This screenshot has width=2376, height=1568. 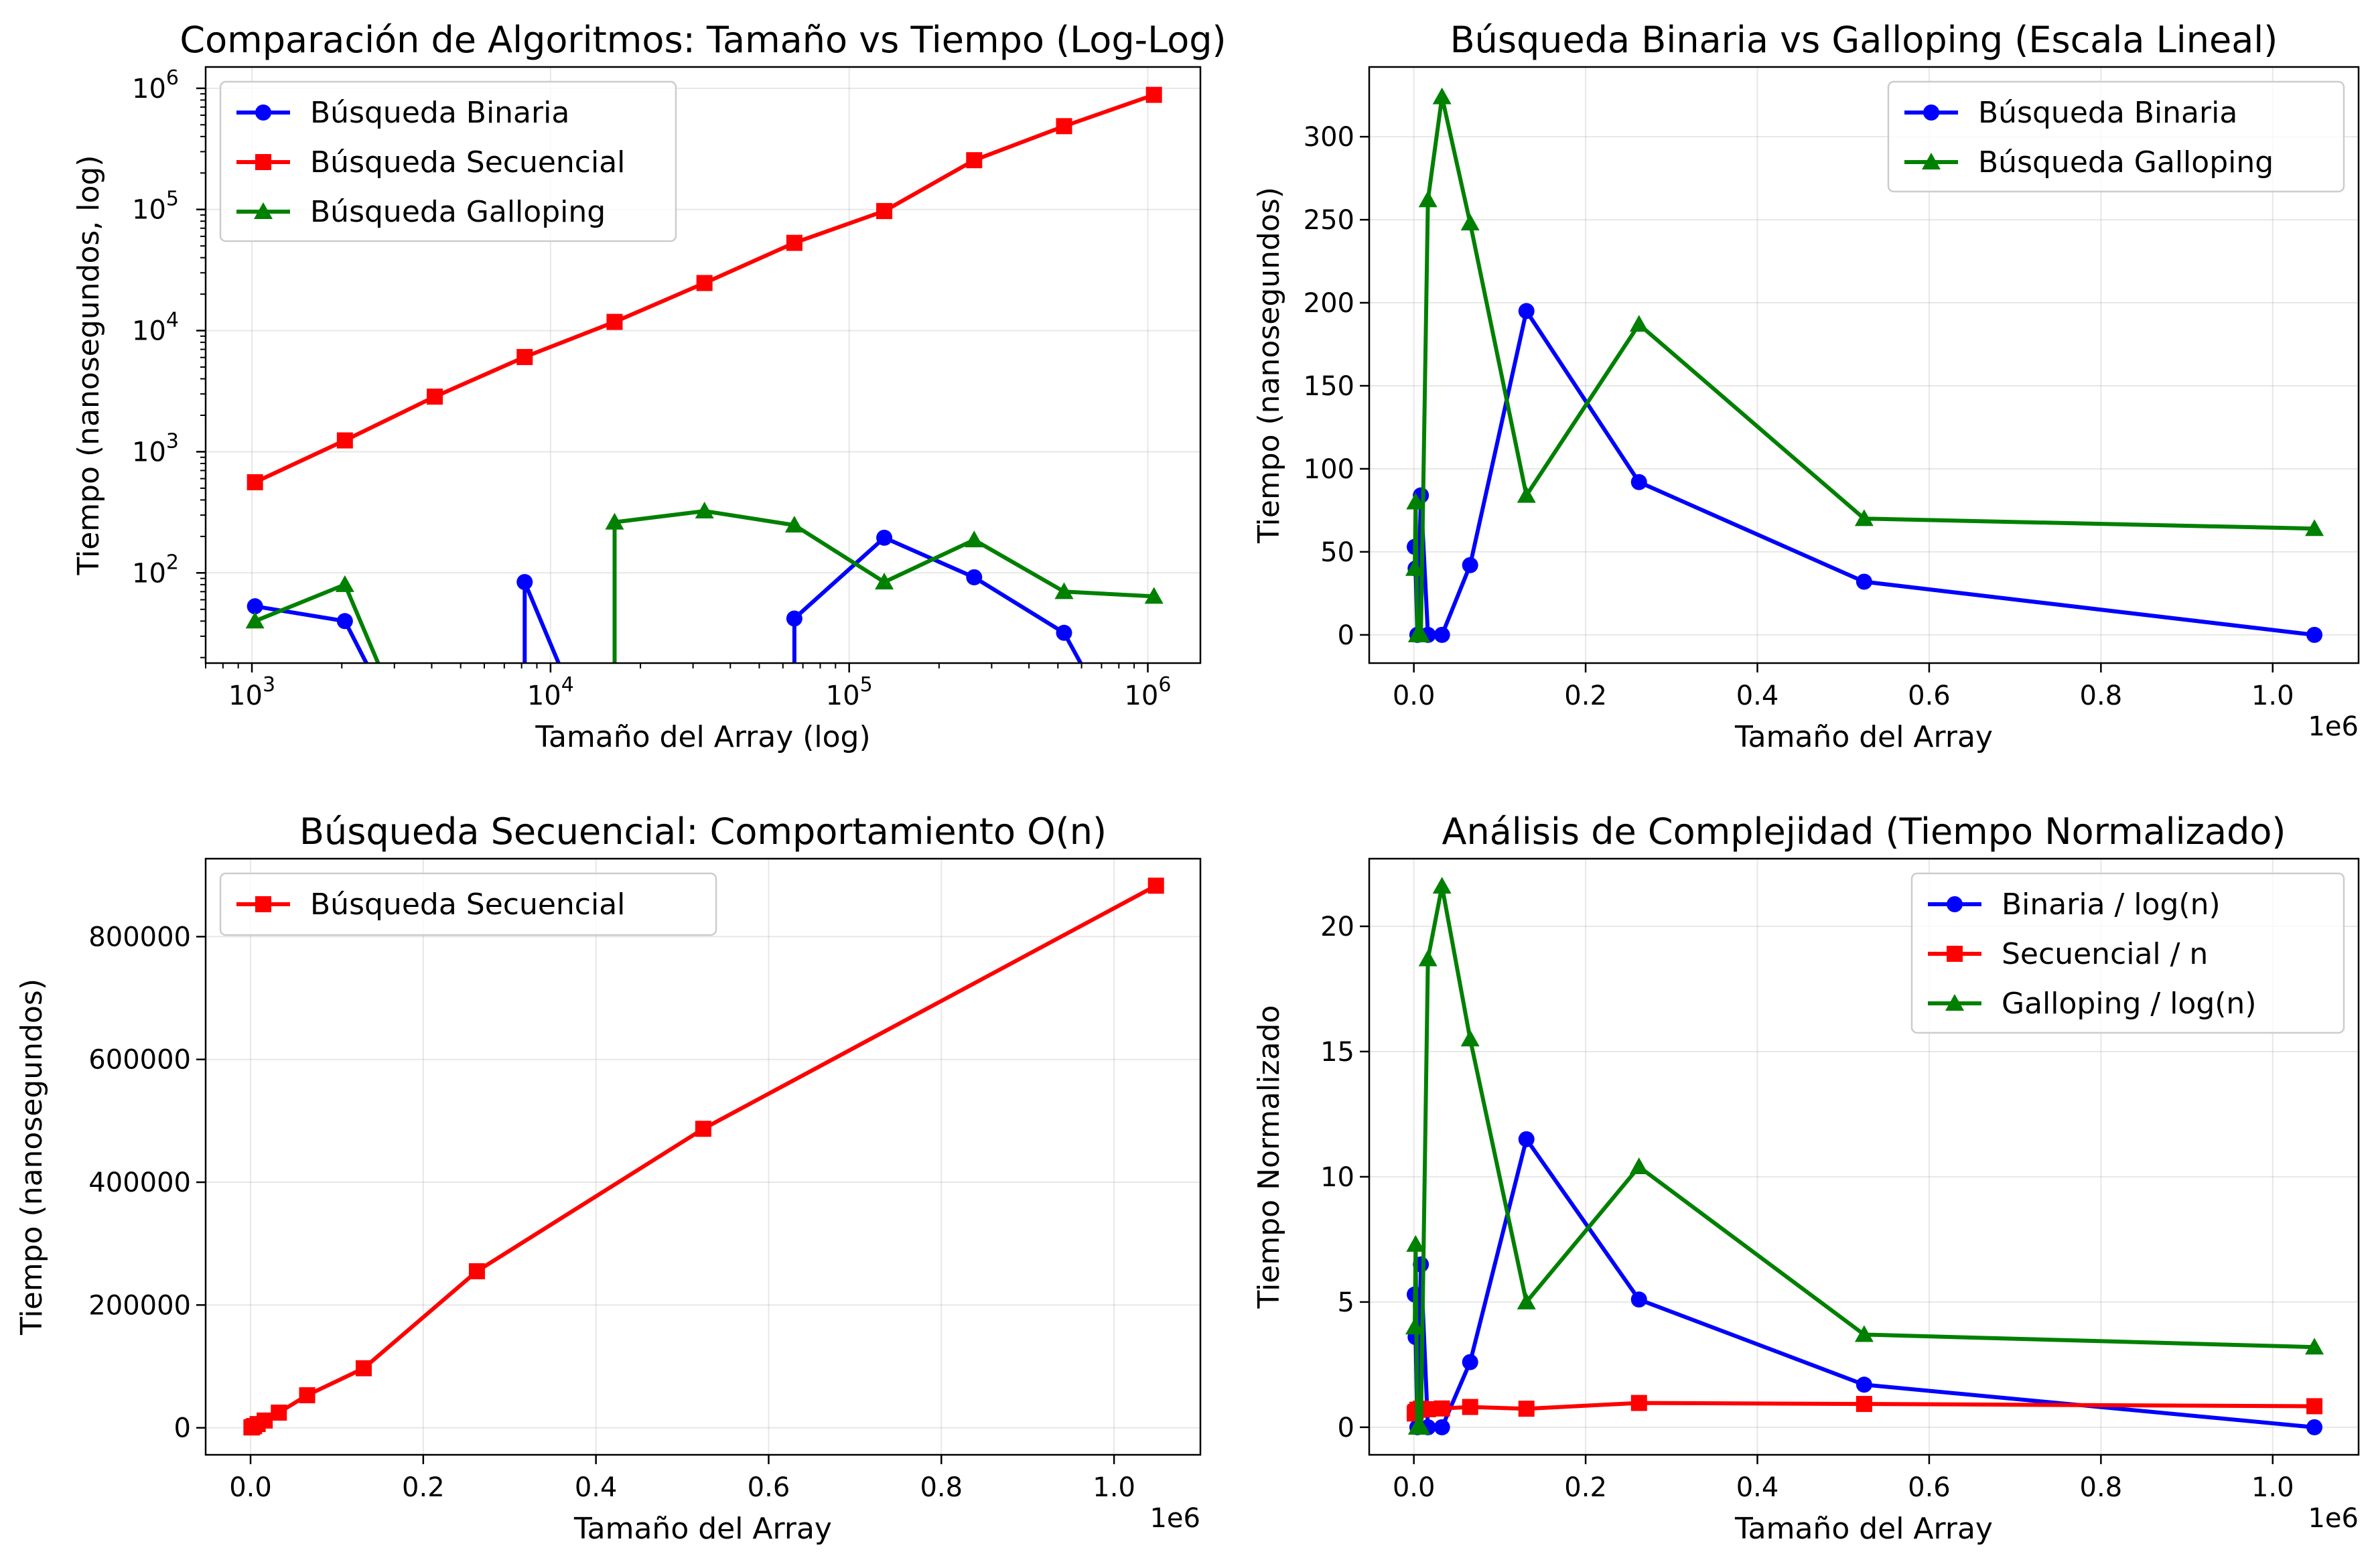 I want to click on tick-label-y: 400000, so click(x=139, y=1182).